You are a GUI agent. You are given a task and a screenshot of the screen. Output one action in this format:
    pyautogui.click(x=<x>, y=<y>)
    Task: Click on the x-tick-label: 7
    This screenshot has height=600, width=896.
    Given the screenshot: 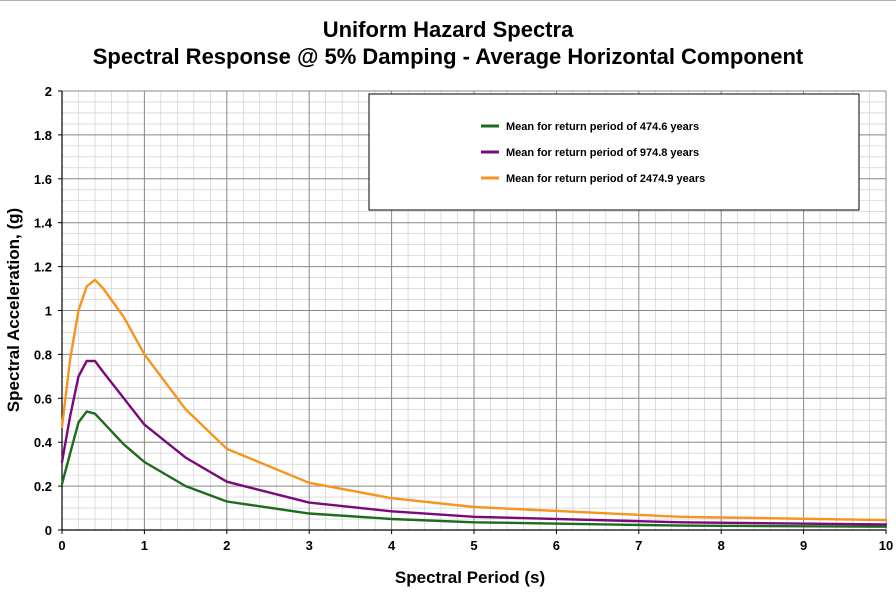 What is the action you would take?
    pyautogui.click(x=638, y=545)
    